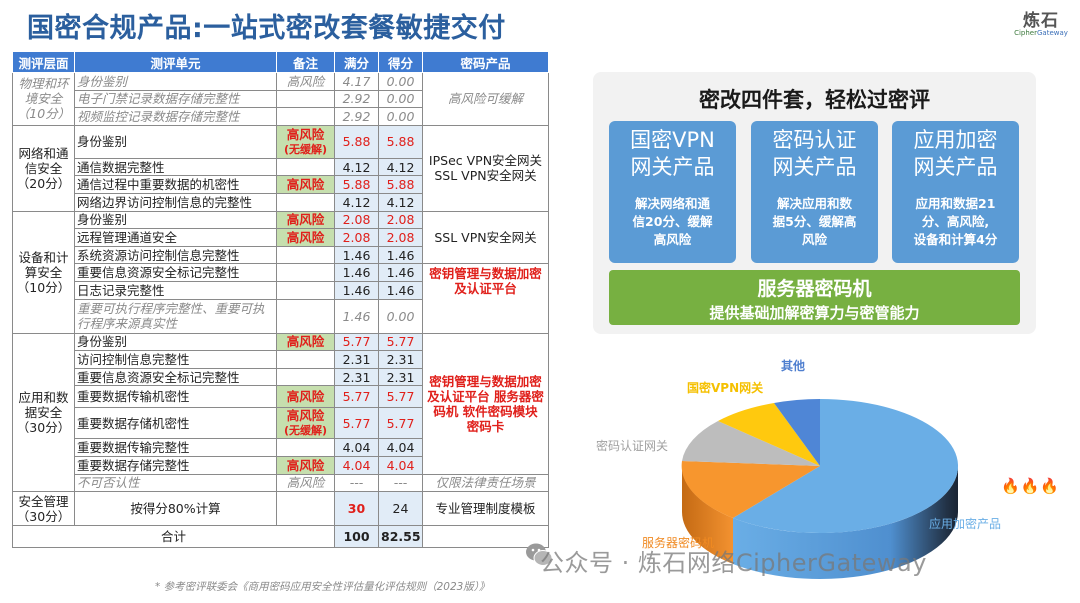  What do you see at coordinates (281, 447) in the screenshot?
I see `table-row: 重要数据传输完整性 4.04 4.04` at bounding box center [281, 447].